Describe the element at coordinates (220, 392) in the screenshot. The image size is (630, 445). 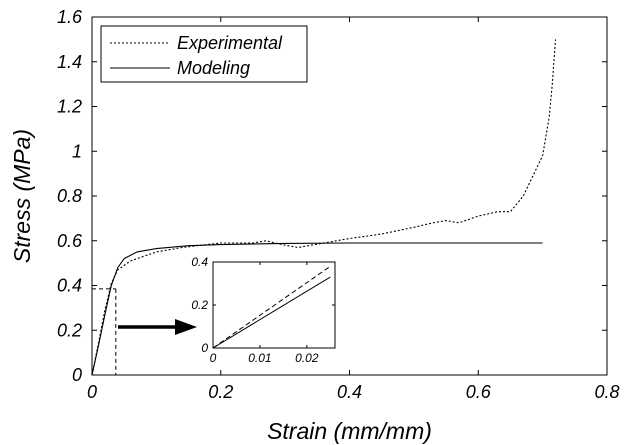
I see `x-tick-label: 0.2` at that location.